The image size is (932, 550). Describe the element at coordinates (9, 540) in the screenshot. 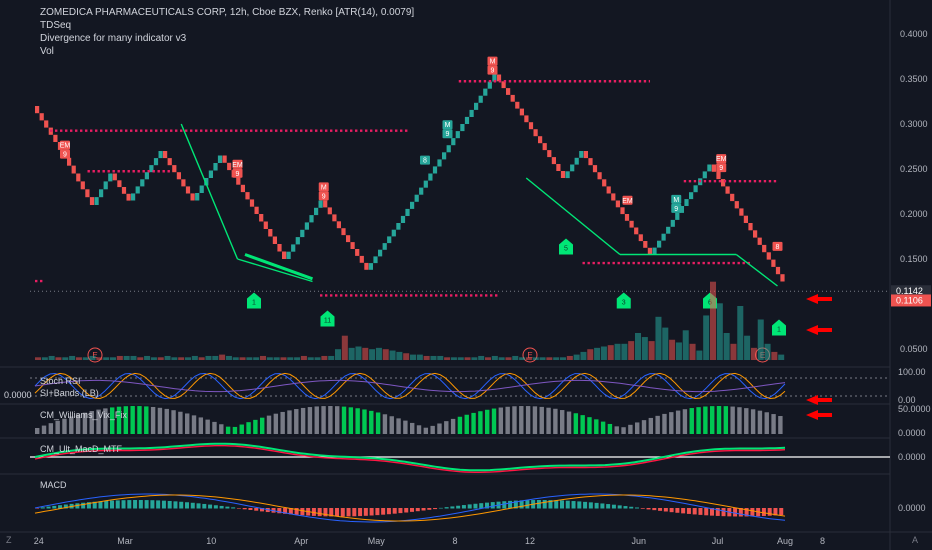

I see `corner-left-label: Z` at that location.